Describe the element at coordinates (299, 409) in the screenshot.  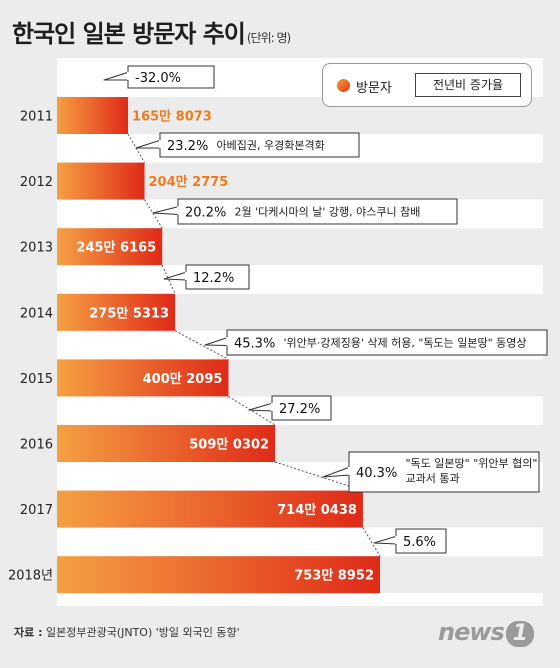
I see `growth-rate: 27.2%` at that location.